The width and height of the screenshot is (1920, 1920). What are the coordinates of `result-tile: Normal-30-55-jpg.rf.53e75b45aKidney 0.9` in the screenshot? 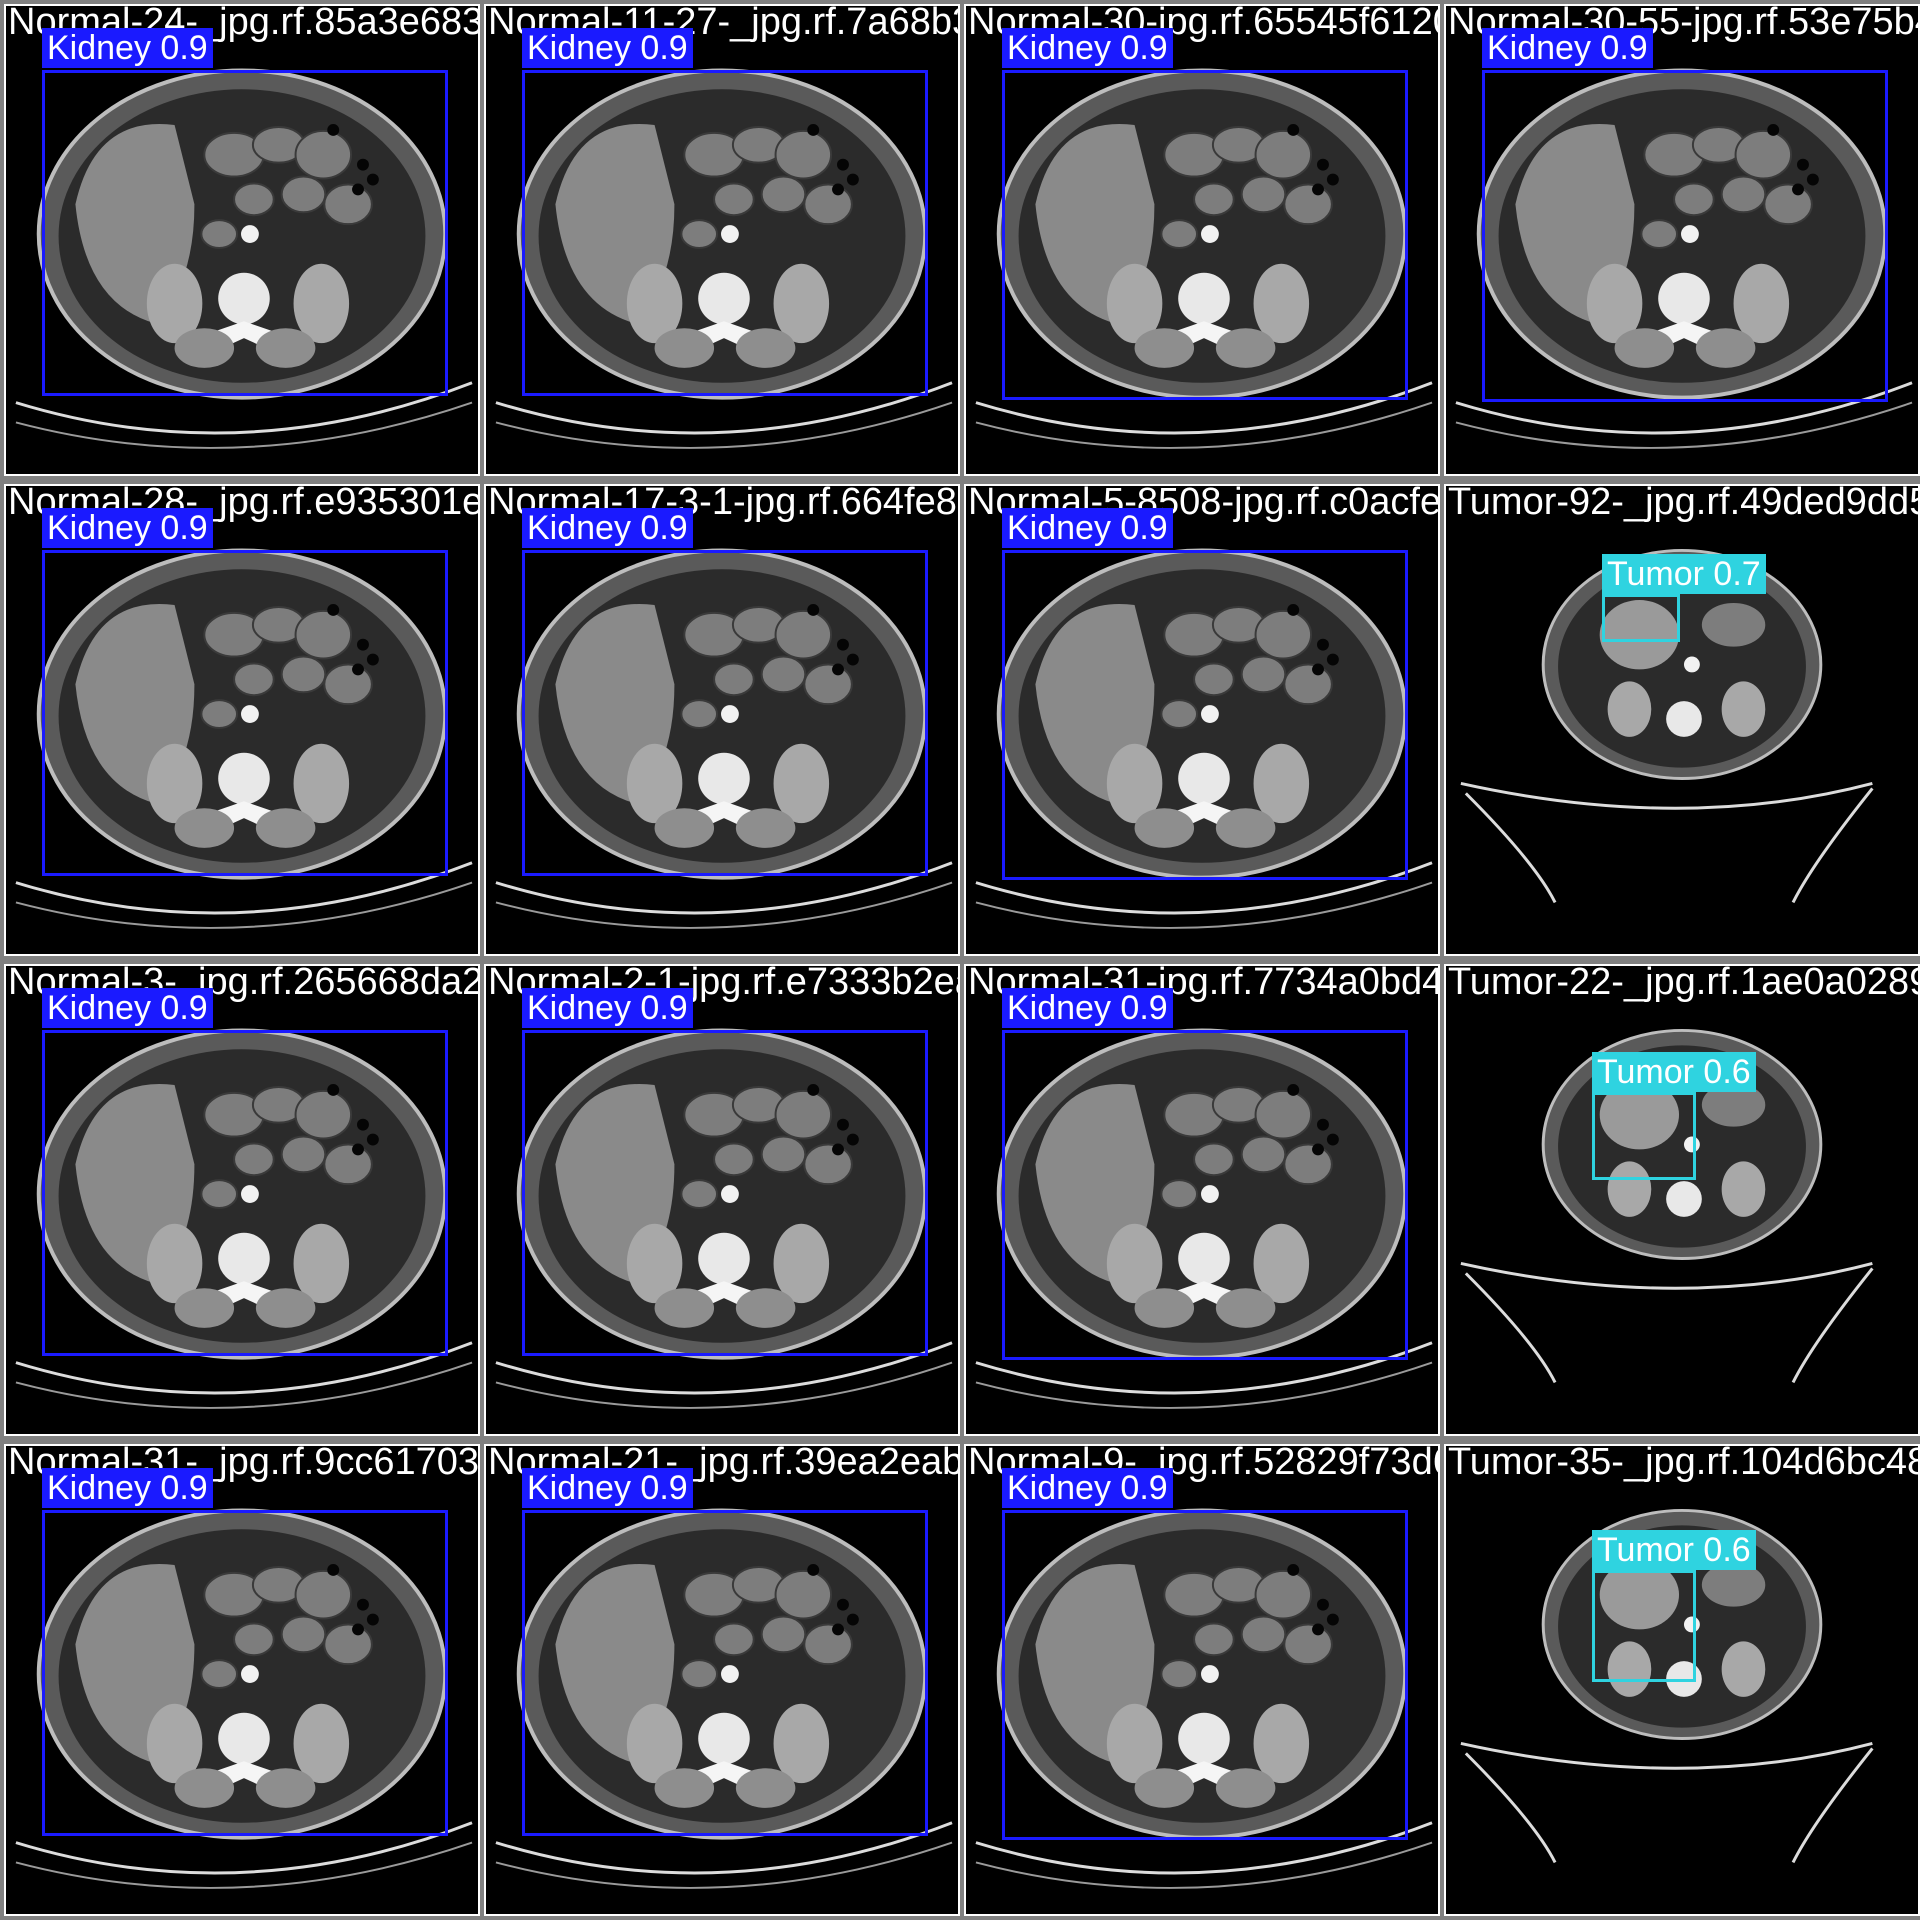 It's located at (1682, 240).